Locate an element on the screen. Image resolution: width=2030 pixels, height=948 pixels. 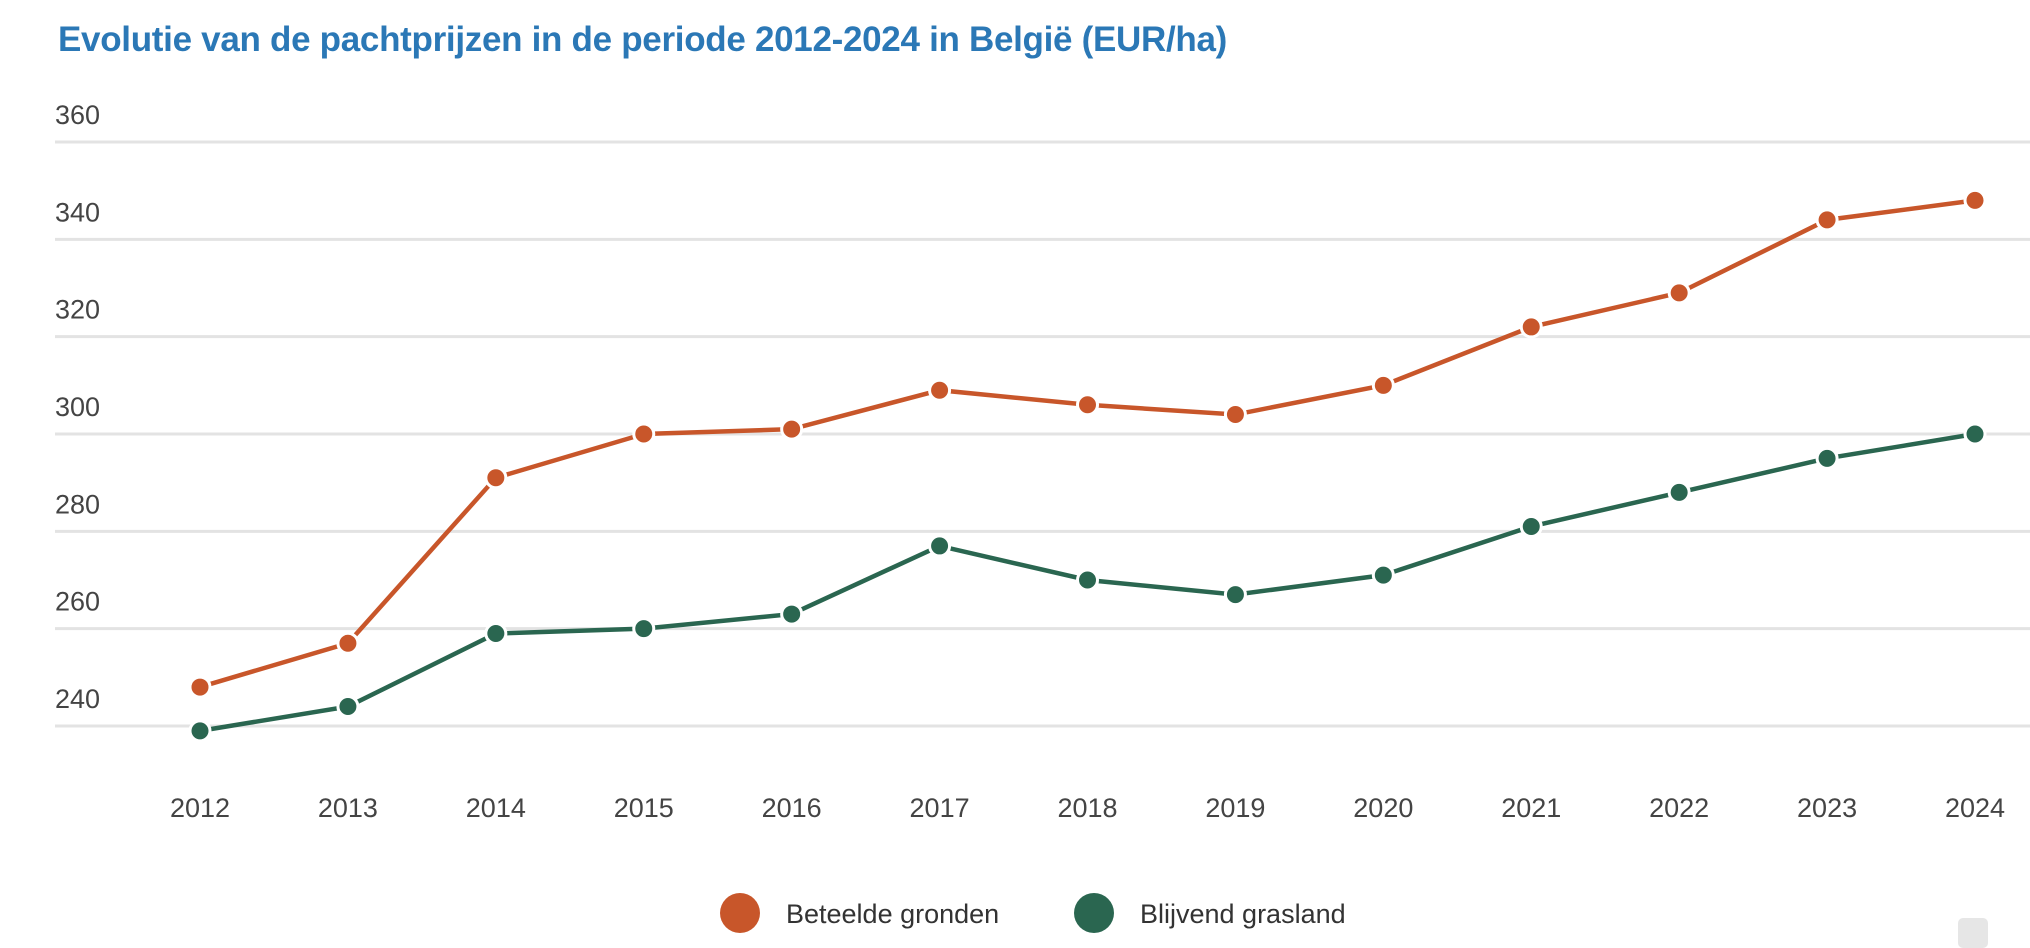
legend-label: Beteelde gronden is located at coordinates (892, 914).